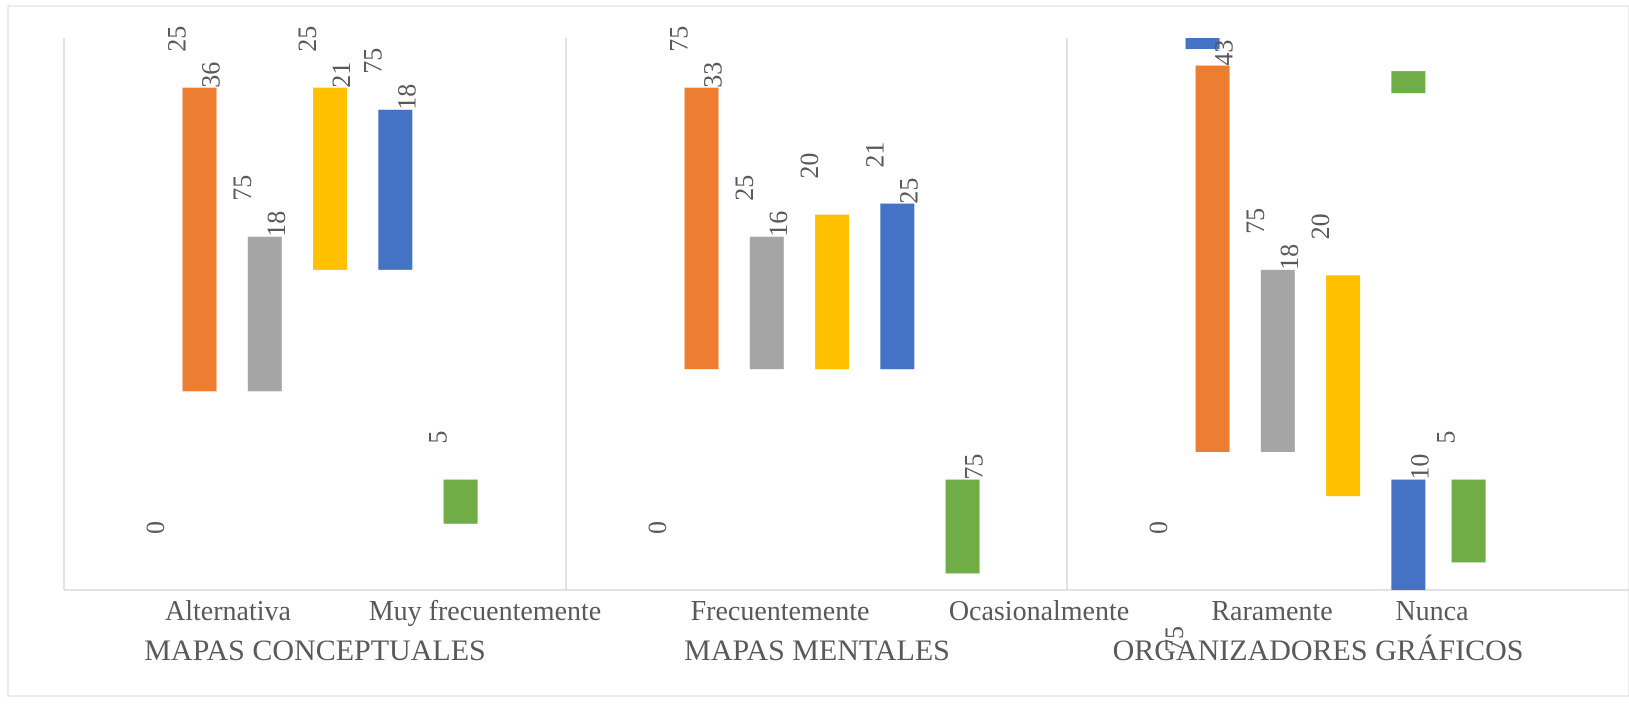 Image resolution: width=1629 pixels, height=710 pixels. What do you see at coordinates (1289, 257) in the screenshot?
I see `data-label-2-3: 18` at bounding box center [1289, 257].